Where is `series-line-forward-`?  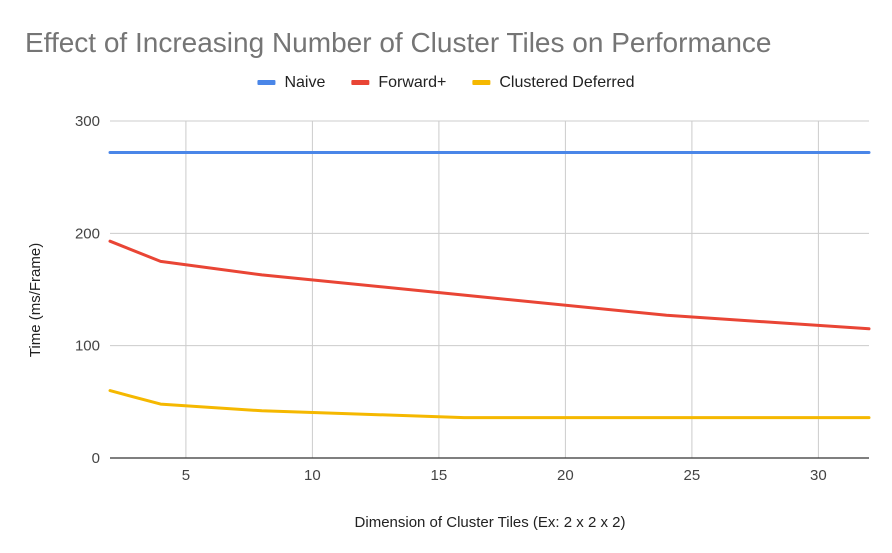 series-line-forward- is located at coordinates (489, 285).